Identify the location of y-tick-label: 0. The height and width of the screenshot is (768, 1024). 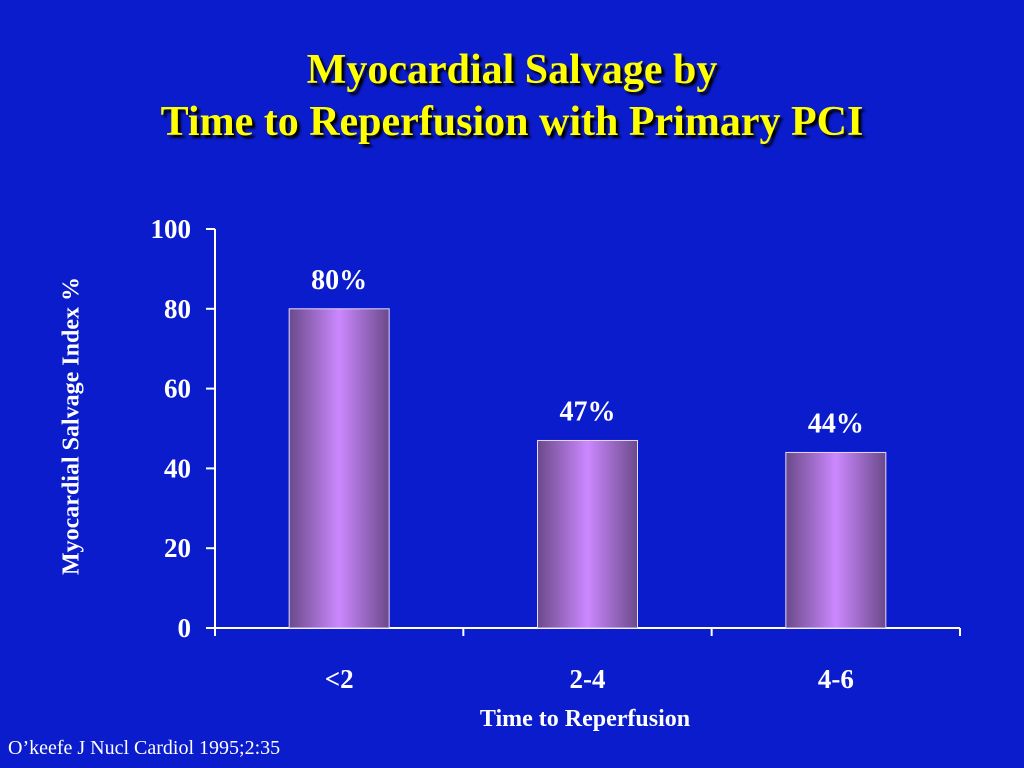
(185, 628).